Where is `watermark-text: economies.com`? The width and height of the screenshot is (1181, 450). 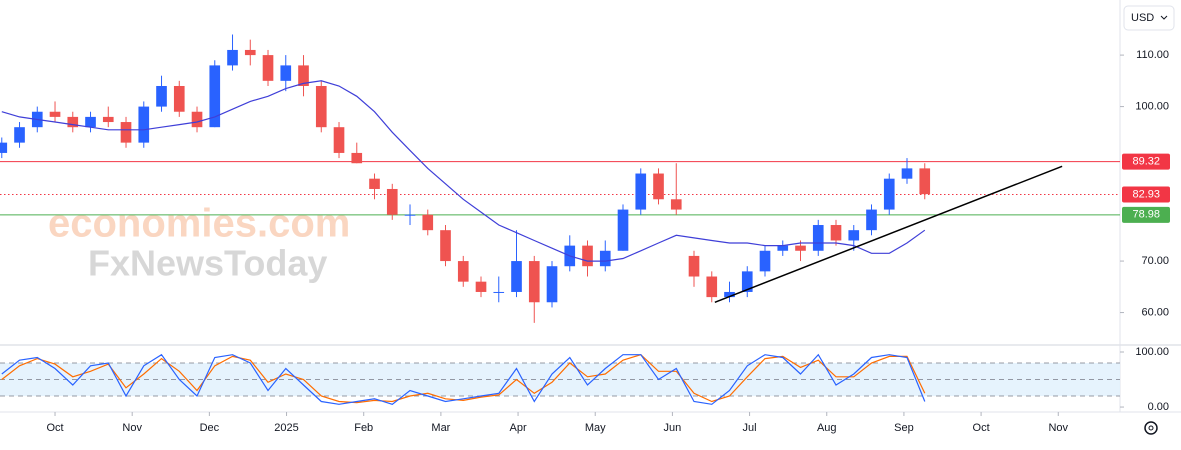 watermark-text: economies.com is located at coordinates (199, 224).